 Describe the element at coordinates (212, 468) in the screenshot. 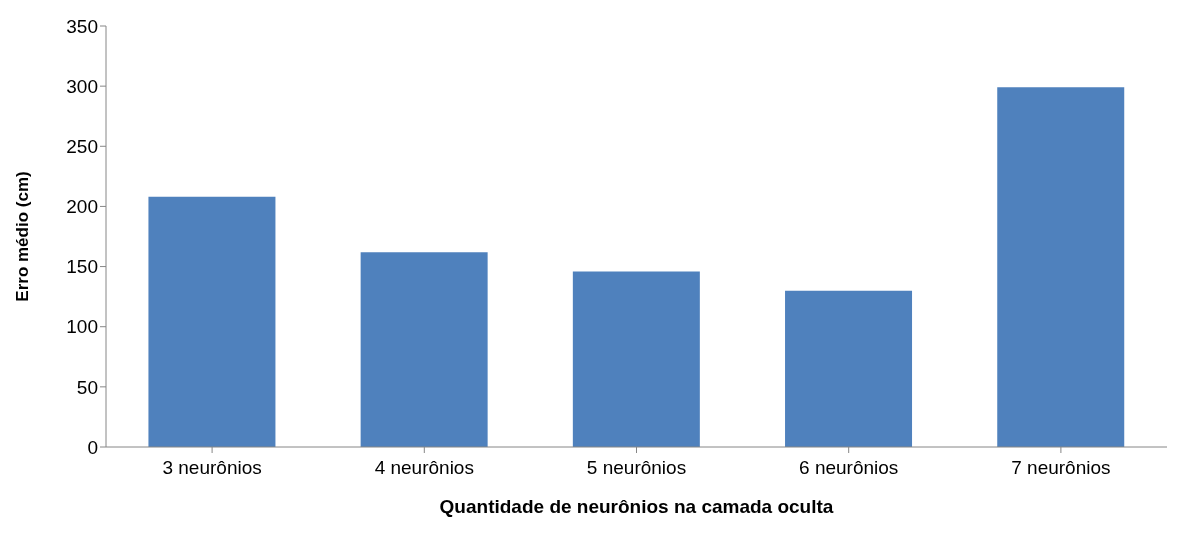

I see `x-tick-label: 3 neurônios` at that location.